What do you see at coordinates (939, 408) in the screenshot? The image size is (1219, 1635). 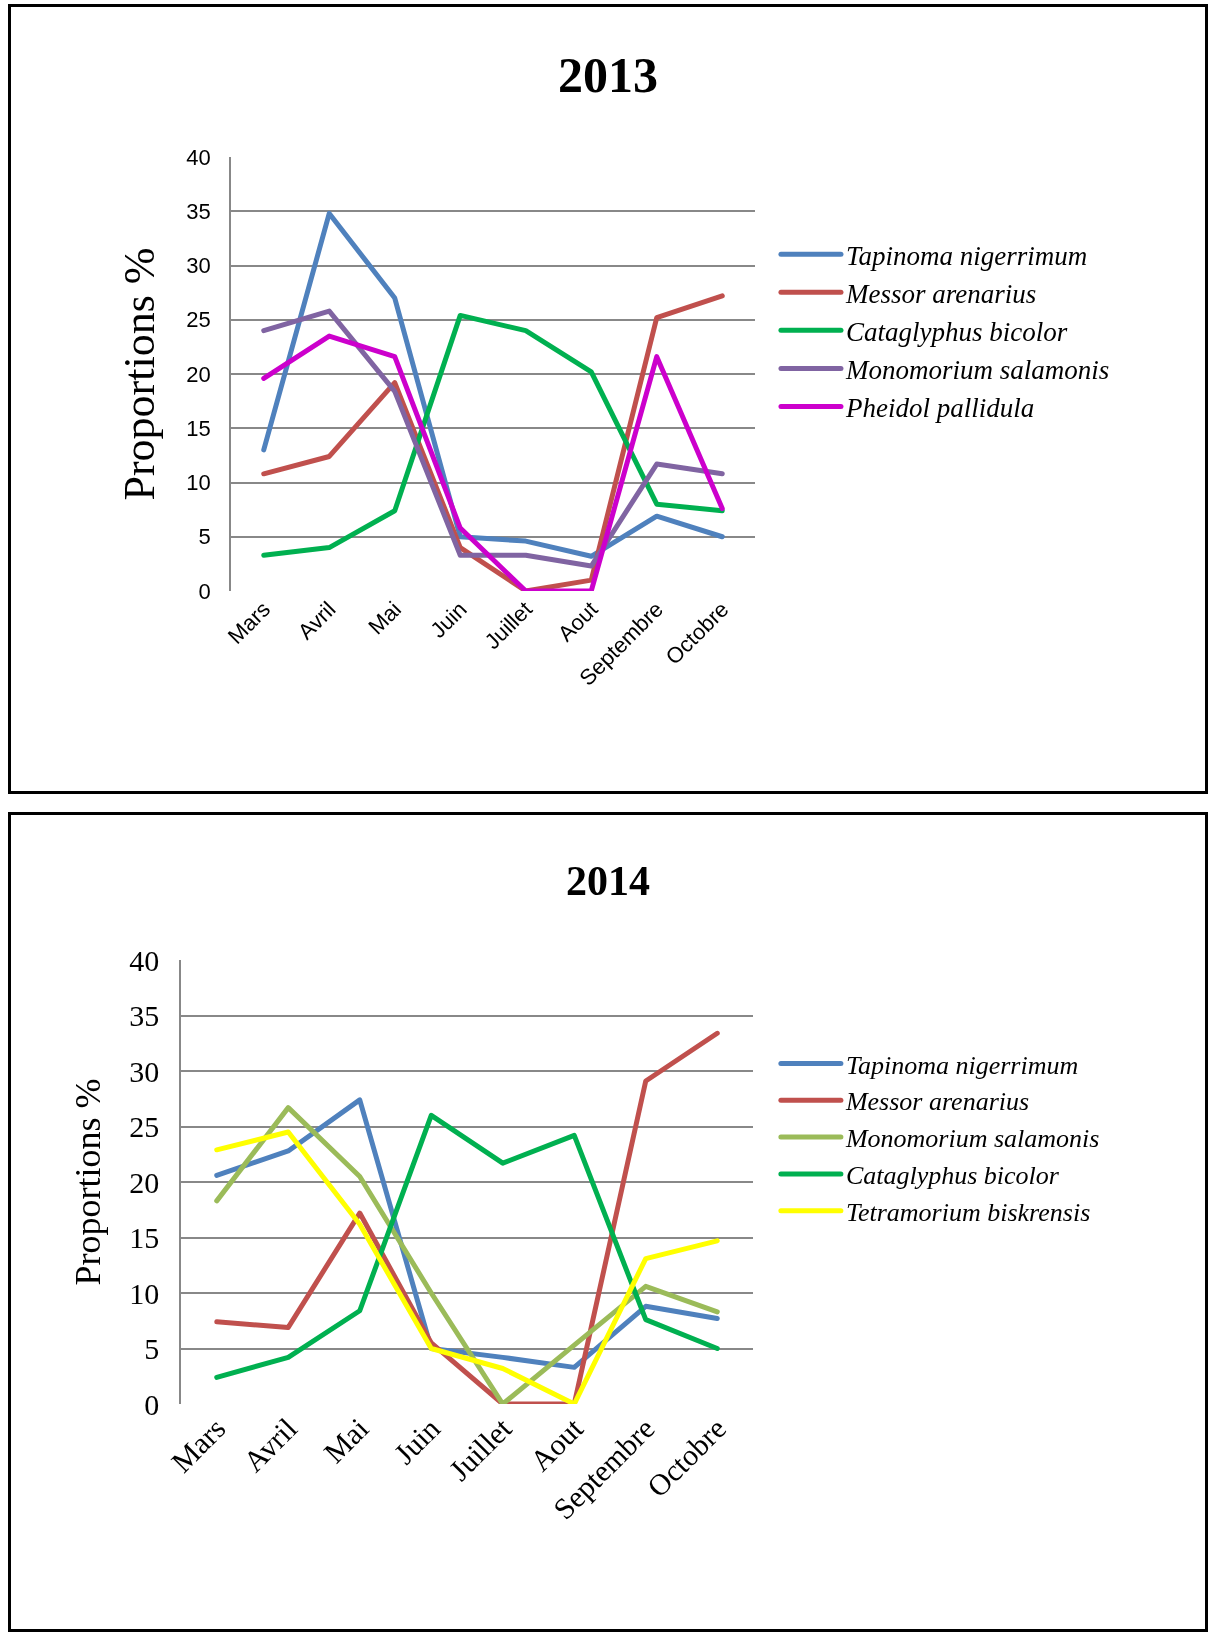 I see `legend-label: Pheidol pallidula` at bounding box center [939, 408].